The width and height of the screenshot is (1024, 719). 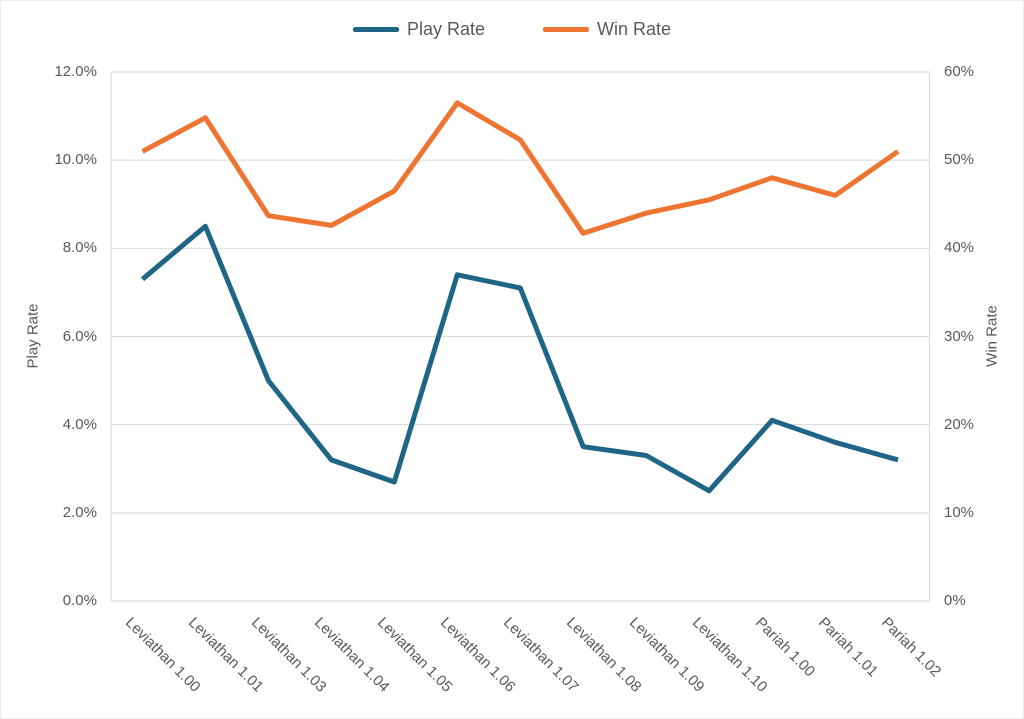 What do you see at coordinates (959, 160) in the screenshot?
I see `right-axis-tick: 50%` at bounding box center [959, 160].